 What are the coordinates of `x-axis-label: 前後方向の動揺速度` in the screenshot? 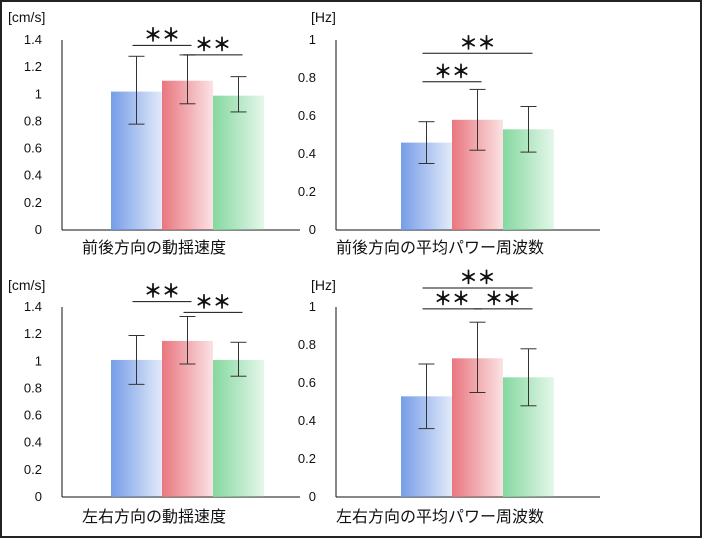 It's located at (154, 247).